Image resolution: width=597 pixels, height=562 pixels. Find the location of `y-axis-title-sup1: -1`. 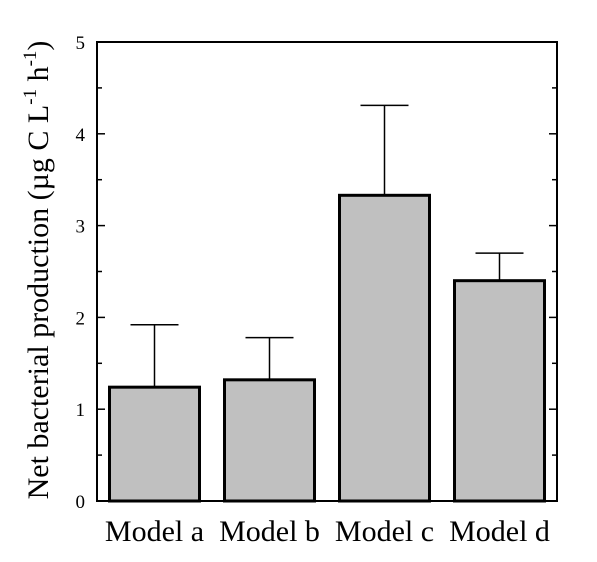

y-axis-title-sup1: -1 is located at coordinates (30, 97).